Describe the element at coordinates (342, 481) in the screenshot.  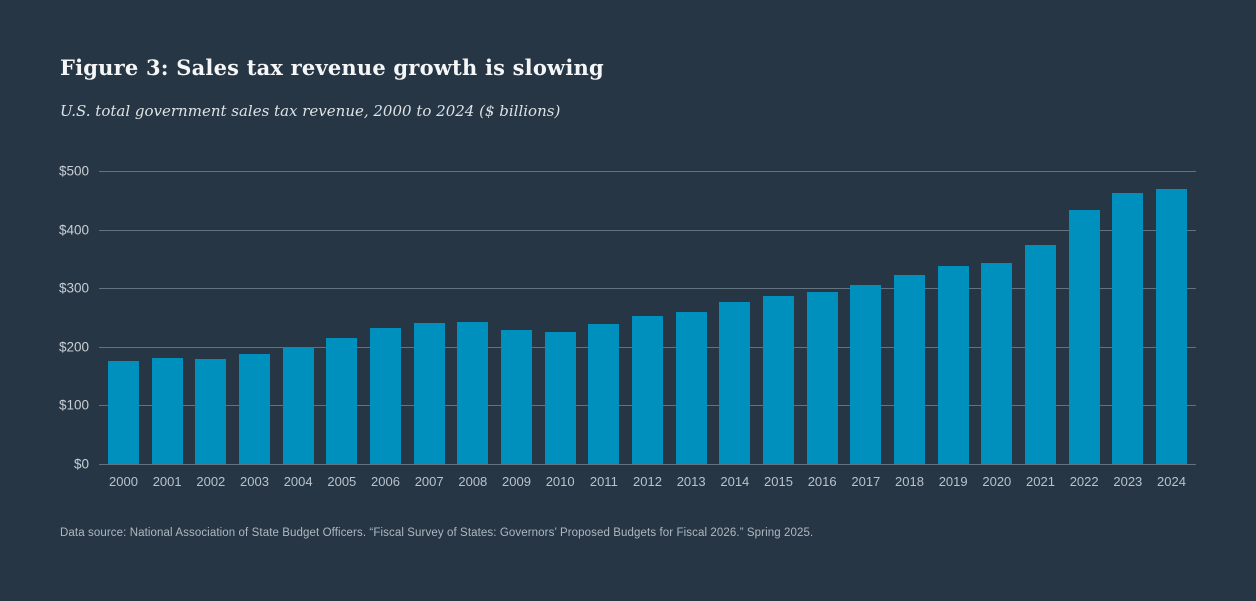
I see `x-tick-label: 2005` at that location.